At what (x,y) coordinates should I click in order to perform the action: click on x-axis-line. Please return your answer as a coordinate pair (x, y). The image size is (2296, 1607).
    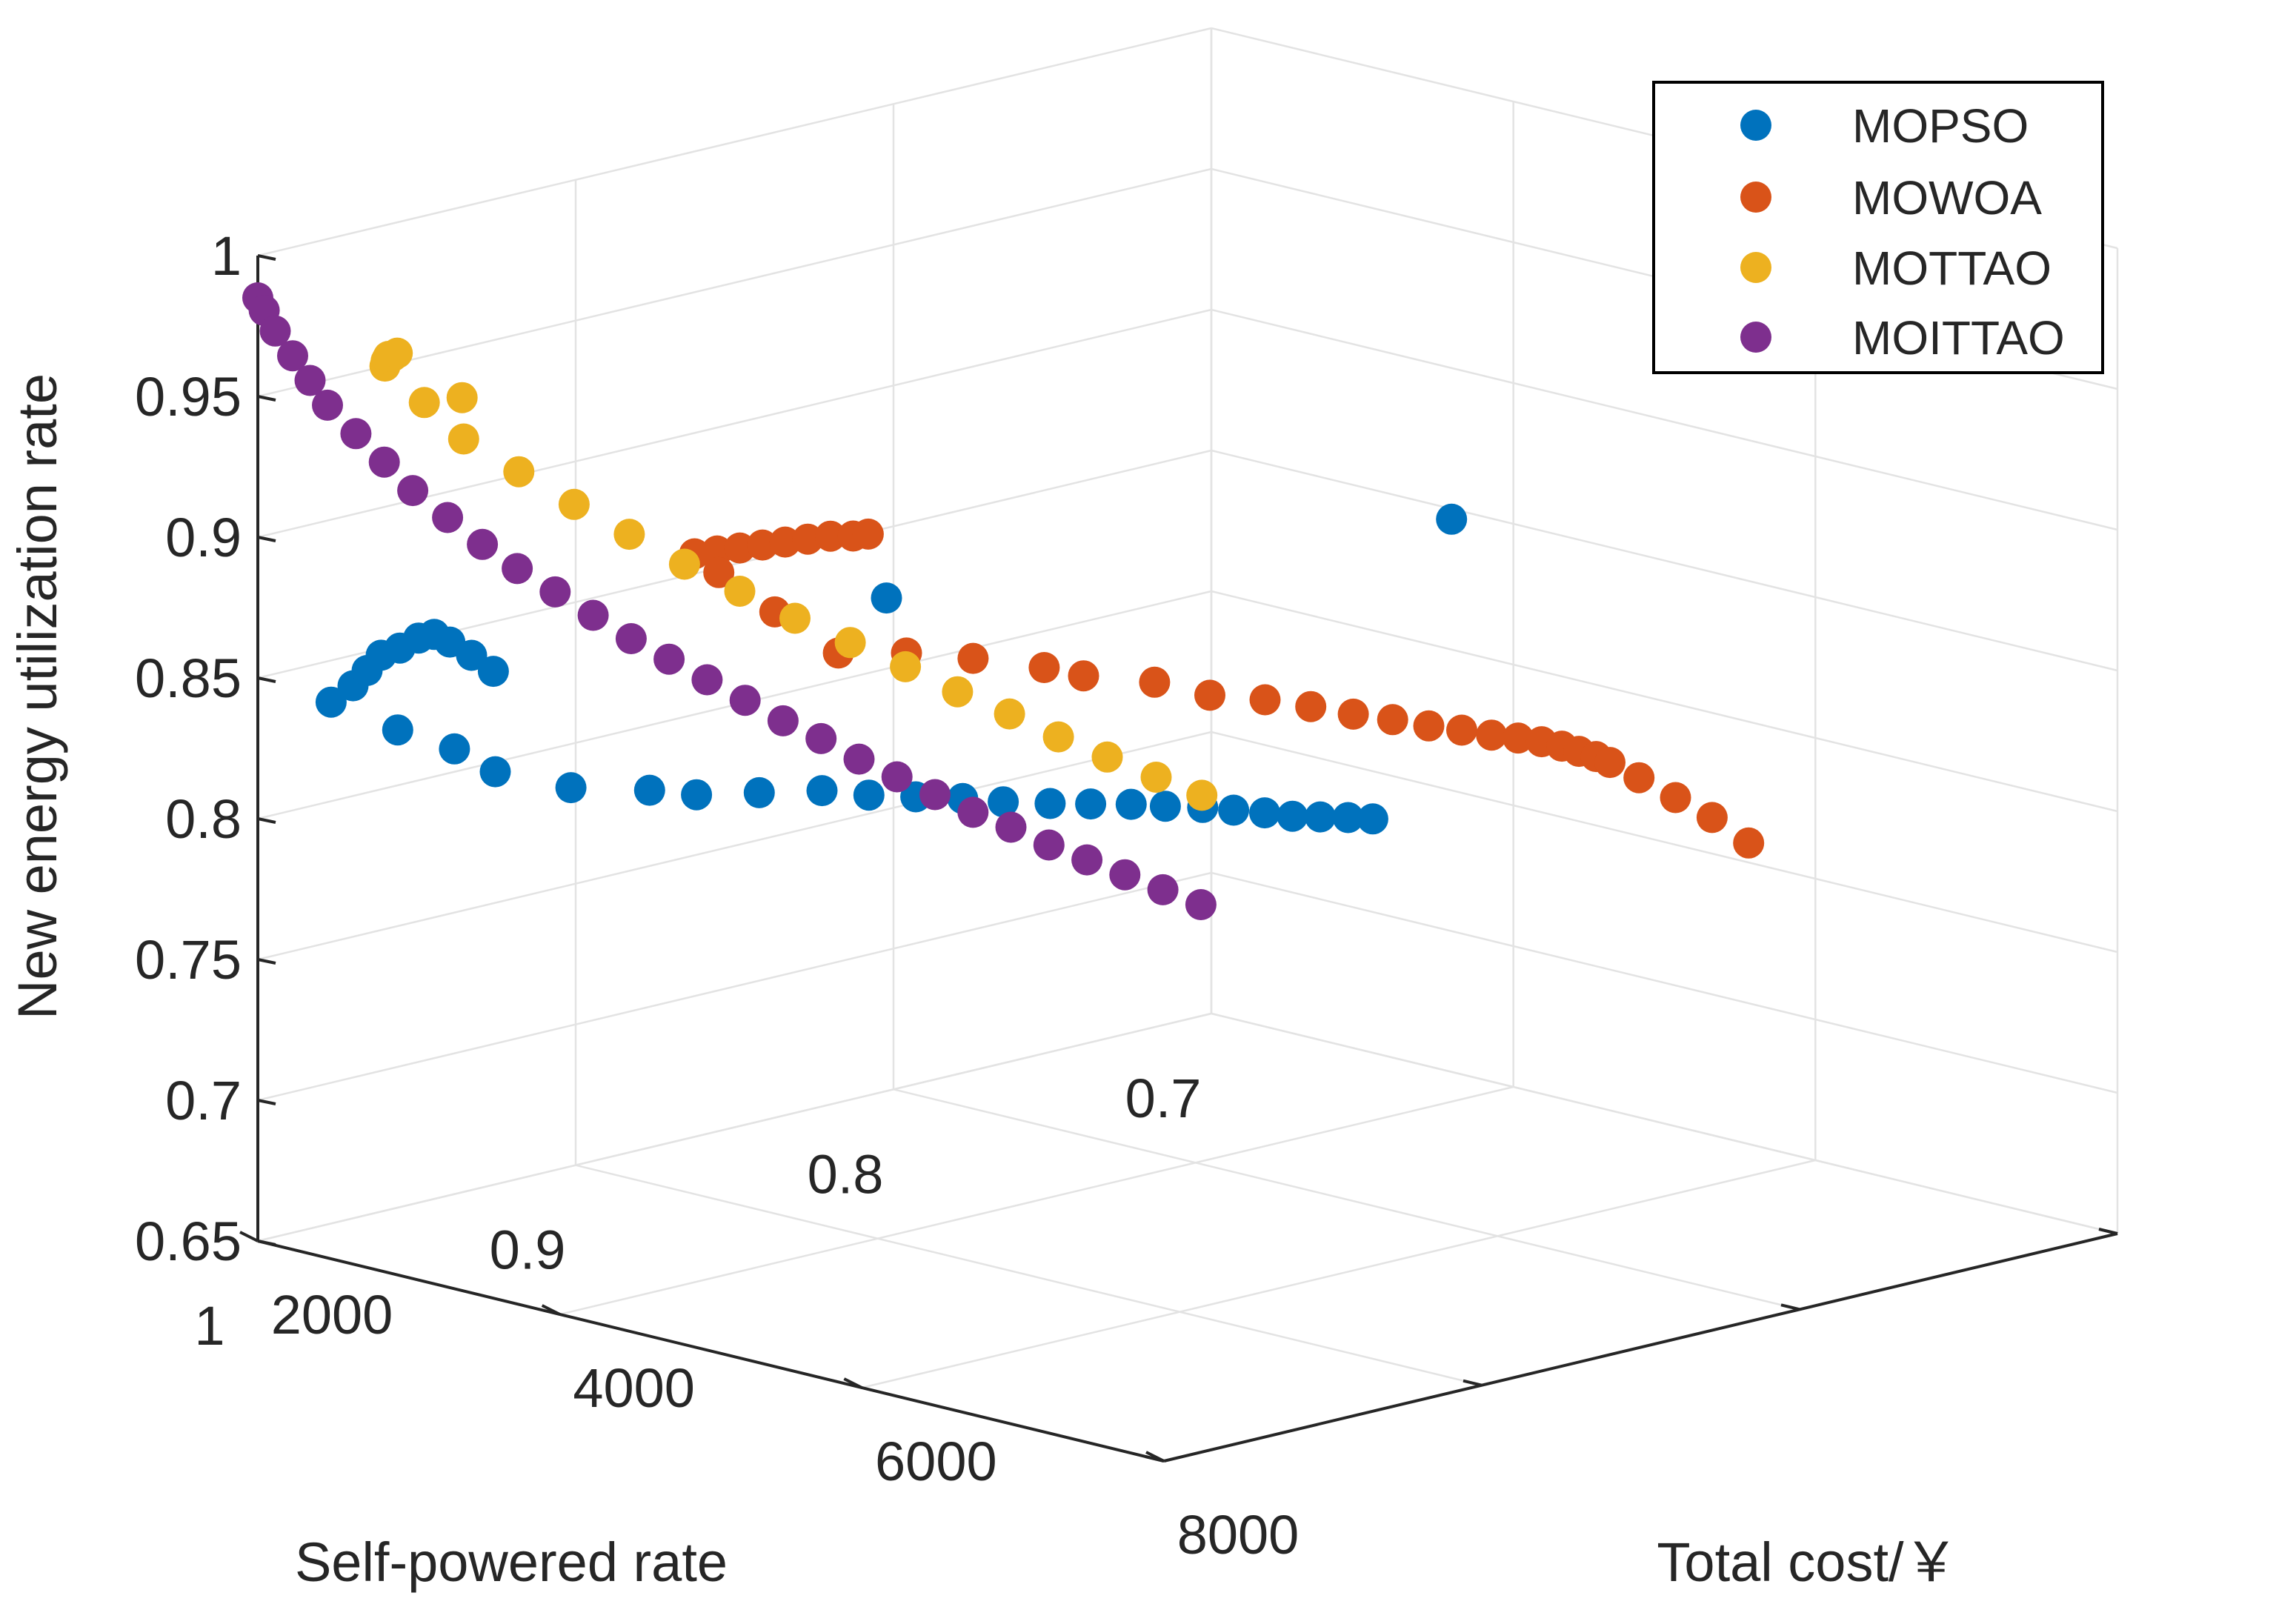
    Looking at the image, I should click on (1640, 1348).